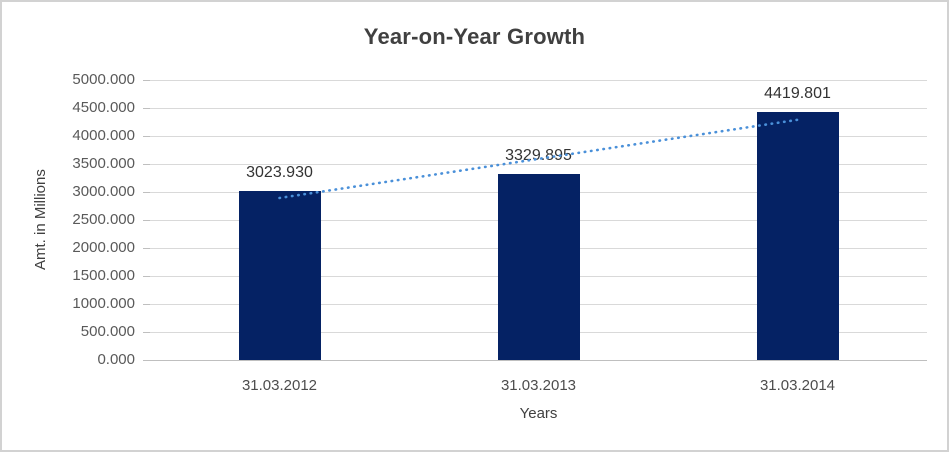 Image resolution: width=949 pixels, height=452 pixels. Describe the element at coordinates (107, 331) in the screenshot. I see `y-tick-label: 500.000` at that location.